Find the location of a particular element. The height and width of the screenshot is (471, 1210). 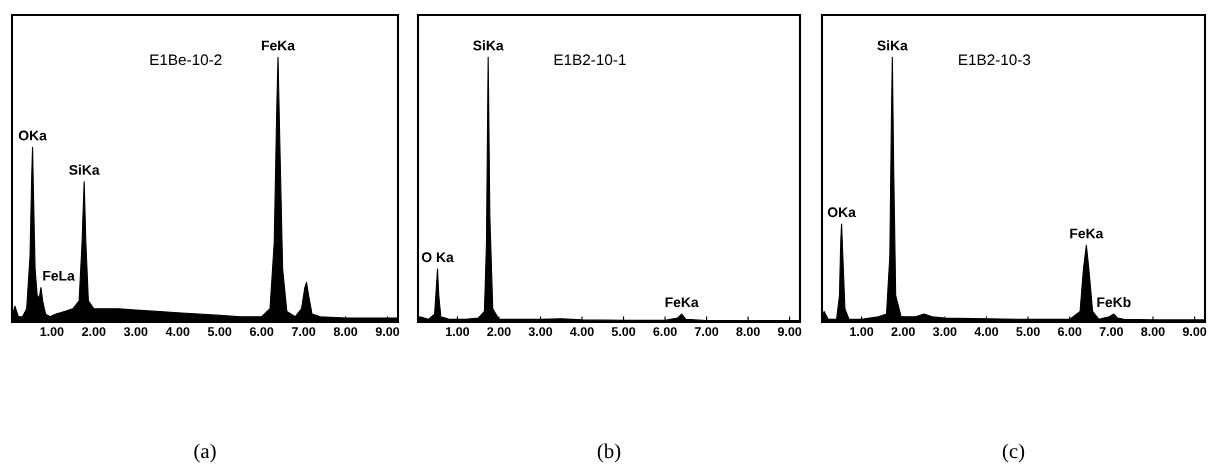

chart-subtitle: E1B2-10-3 is located at coordinates (995, 60).